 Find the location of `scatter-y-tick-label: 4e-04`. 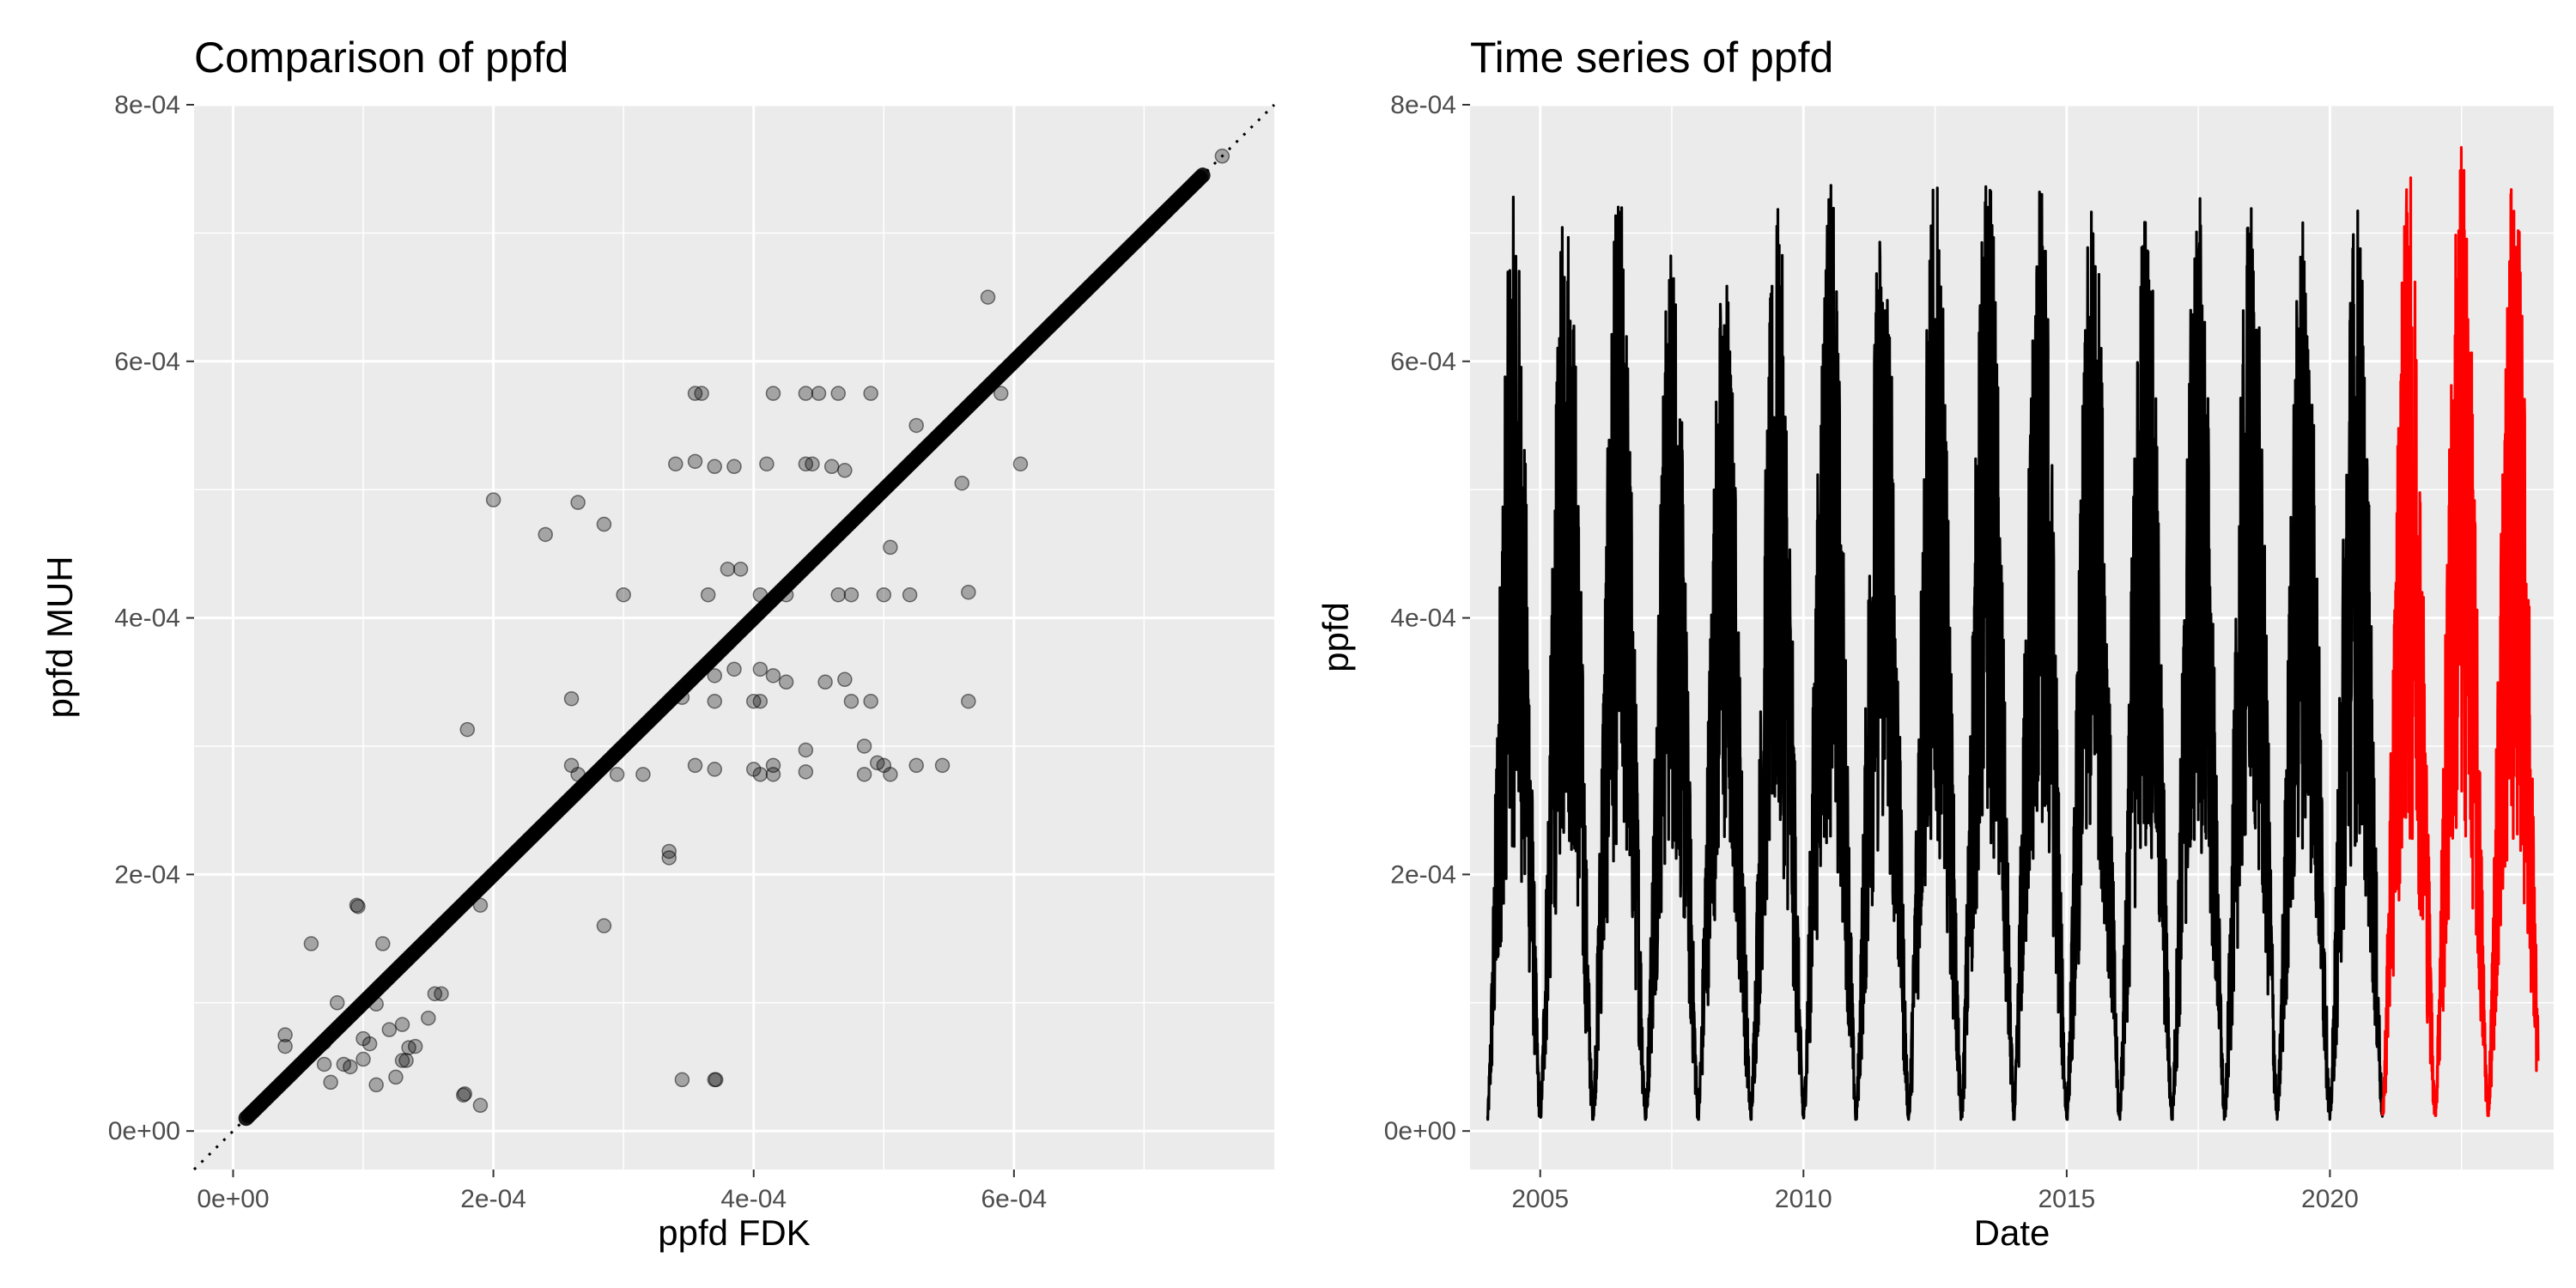

scatter-y-tick-label: 4e-04 is located at coordinates (147, 619).